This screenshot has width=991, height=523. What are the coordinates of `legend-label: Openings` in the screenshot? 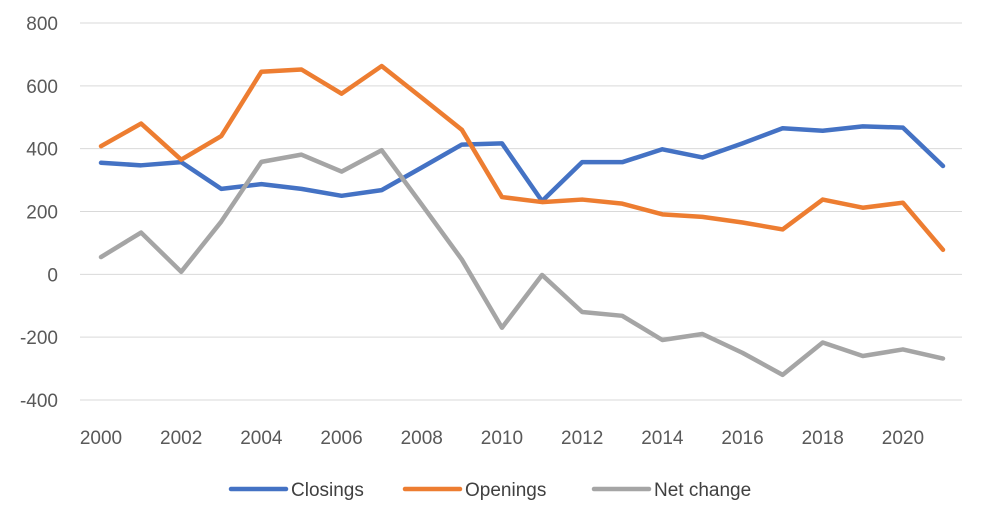 It's located at (505, 490).